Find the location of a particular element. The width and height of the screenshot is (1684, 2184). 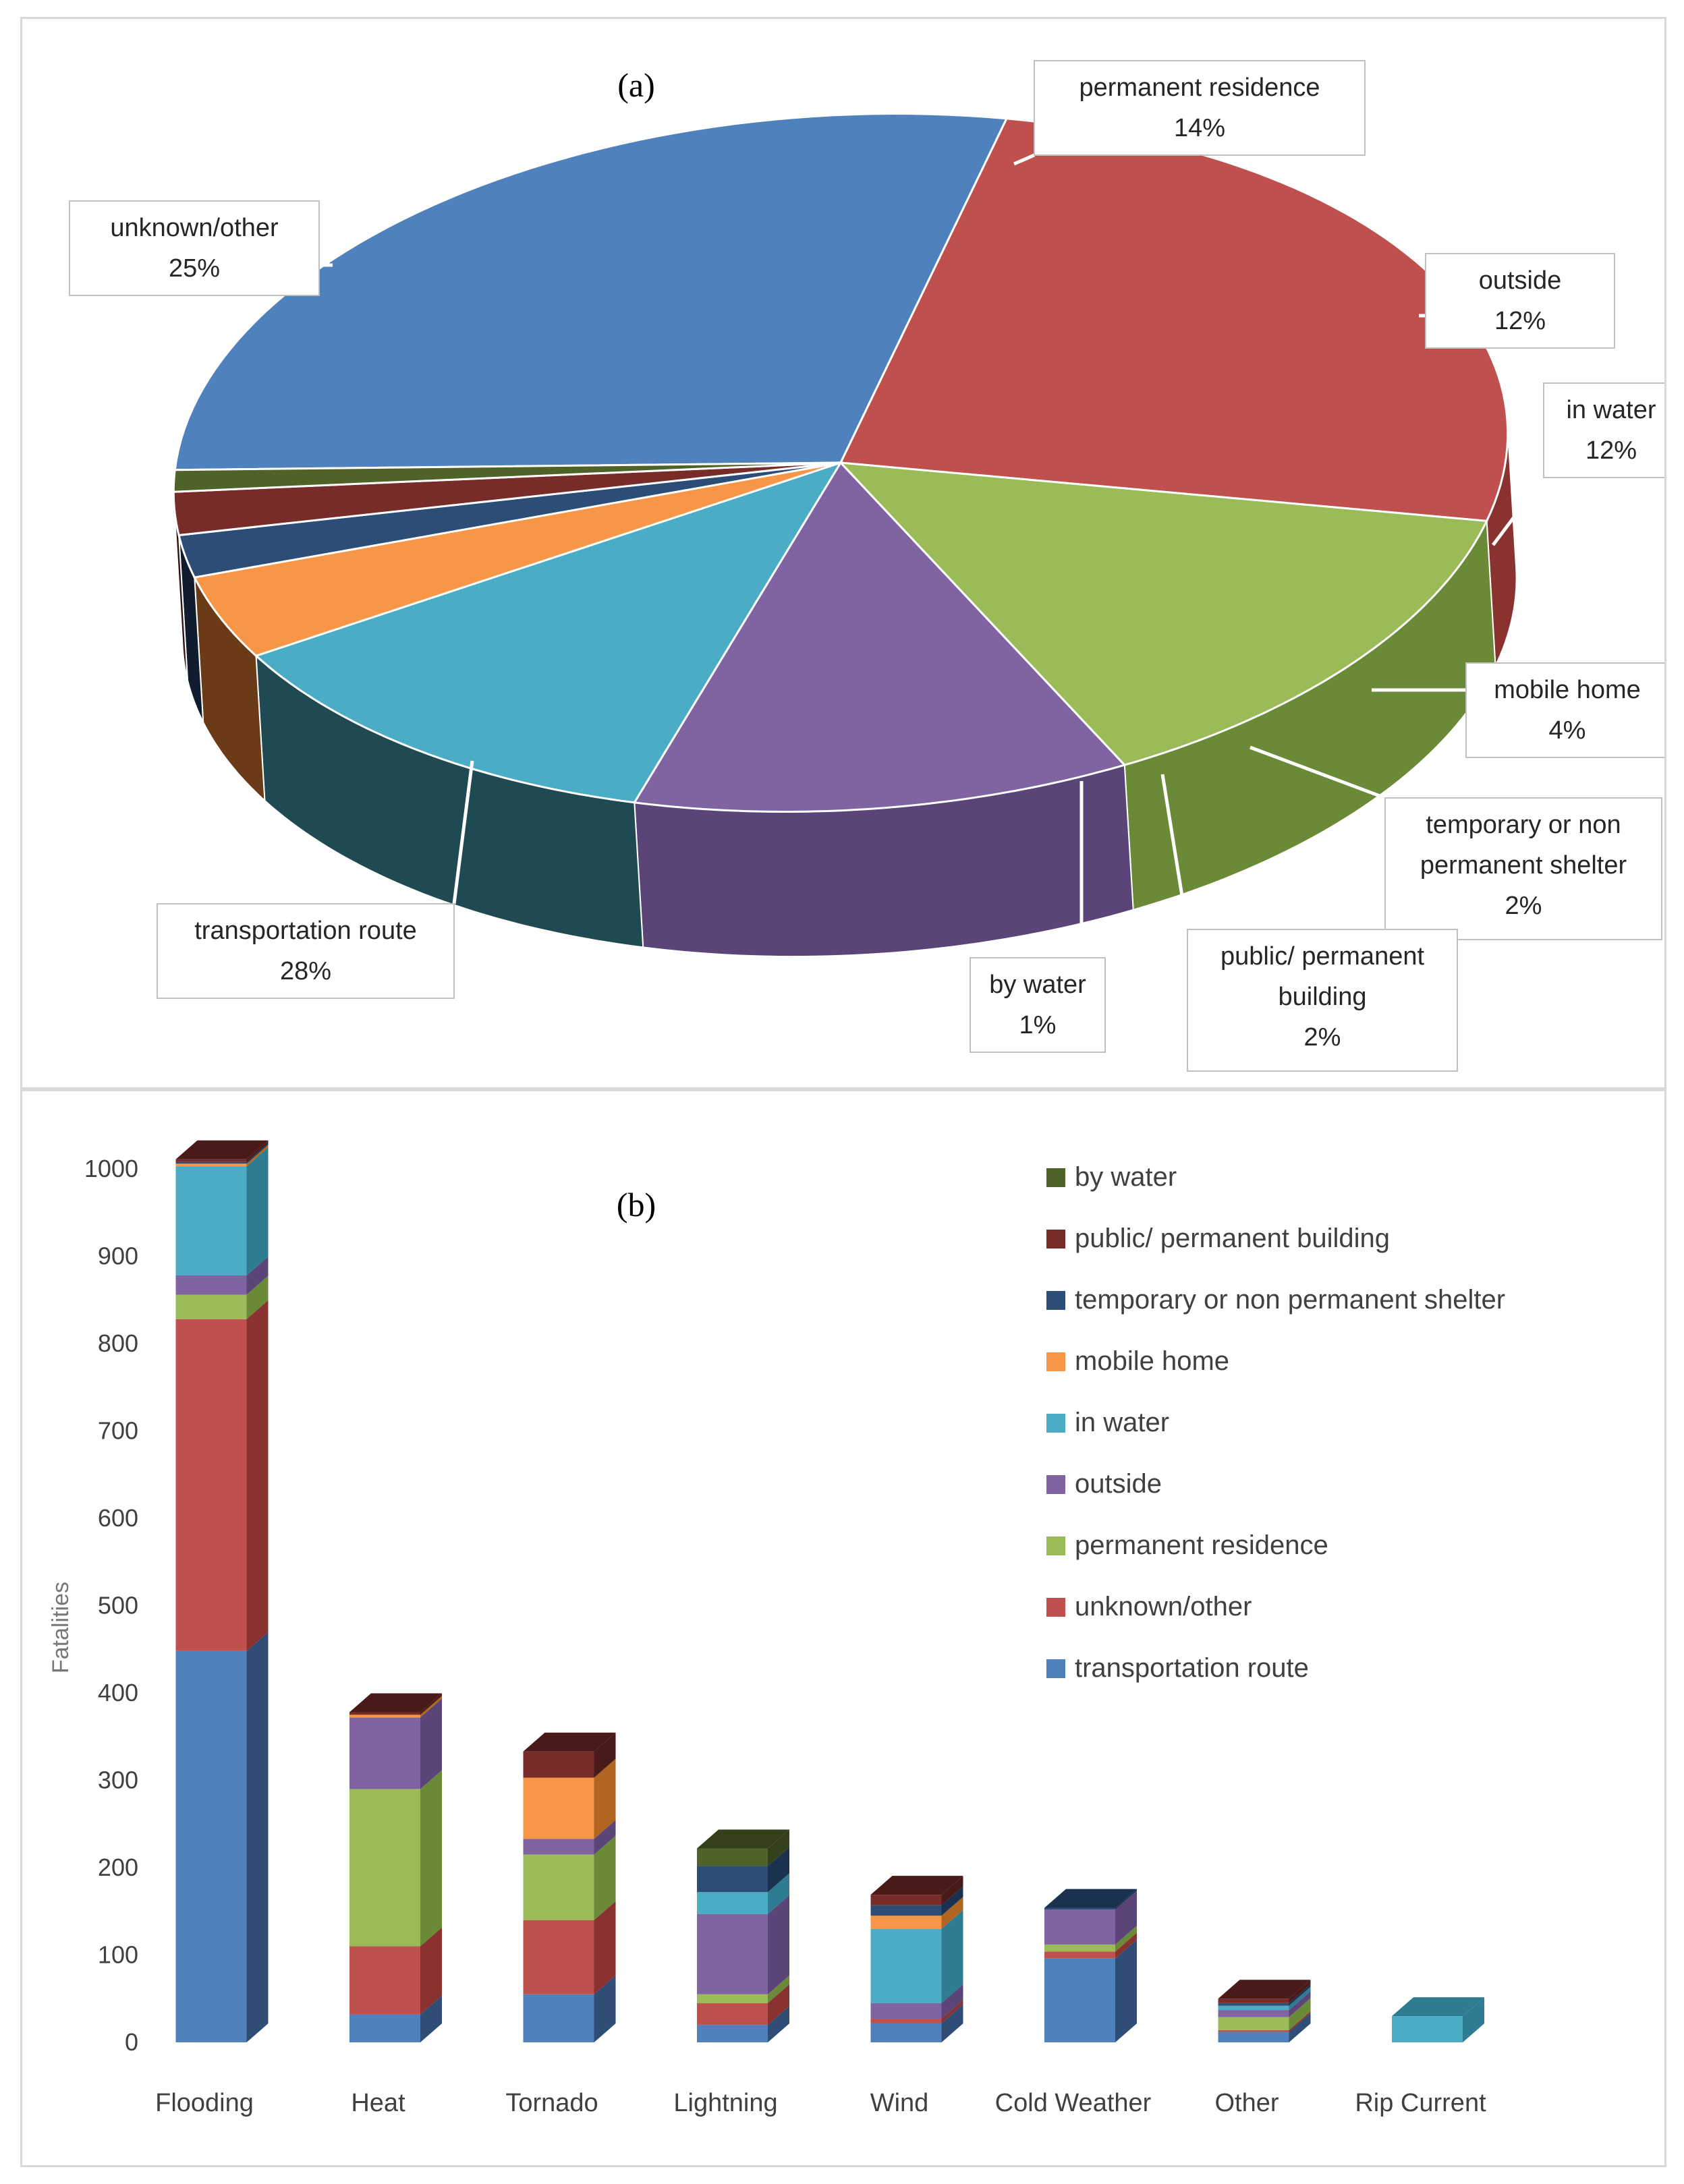

callout-percent: 4% is located at coordinates (1568, 731).